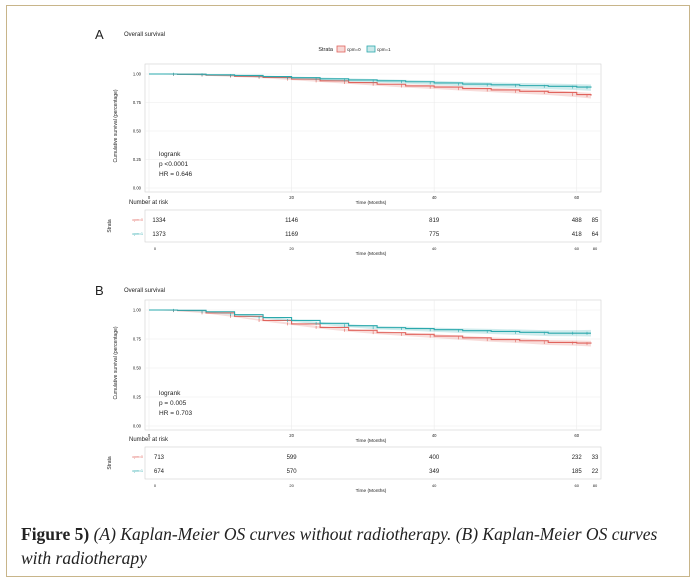 Image resolution: width=696 pixels, height=582 pixels. I want to click on risk-count: 418, so click(577, 235).